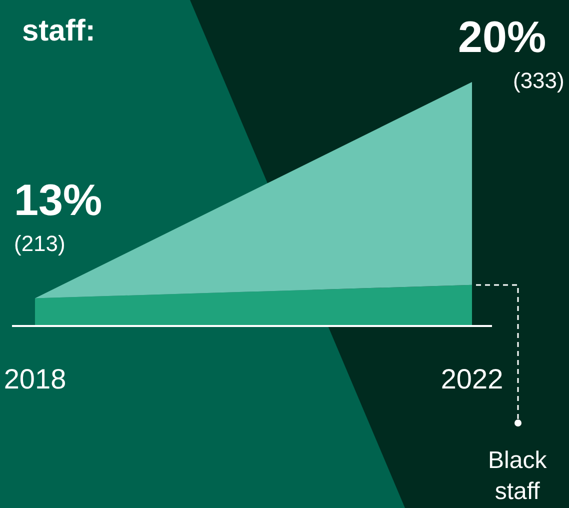 The height and width of the screenshot is (508, 569). I want to click on x-tick-label: 2018, so click(35, 379).